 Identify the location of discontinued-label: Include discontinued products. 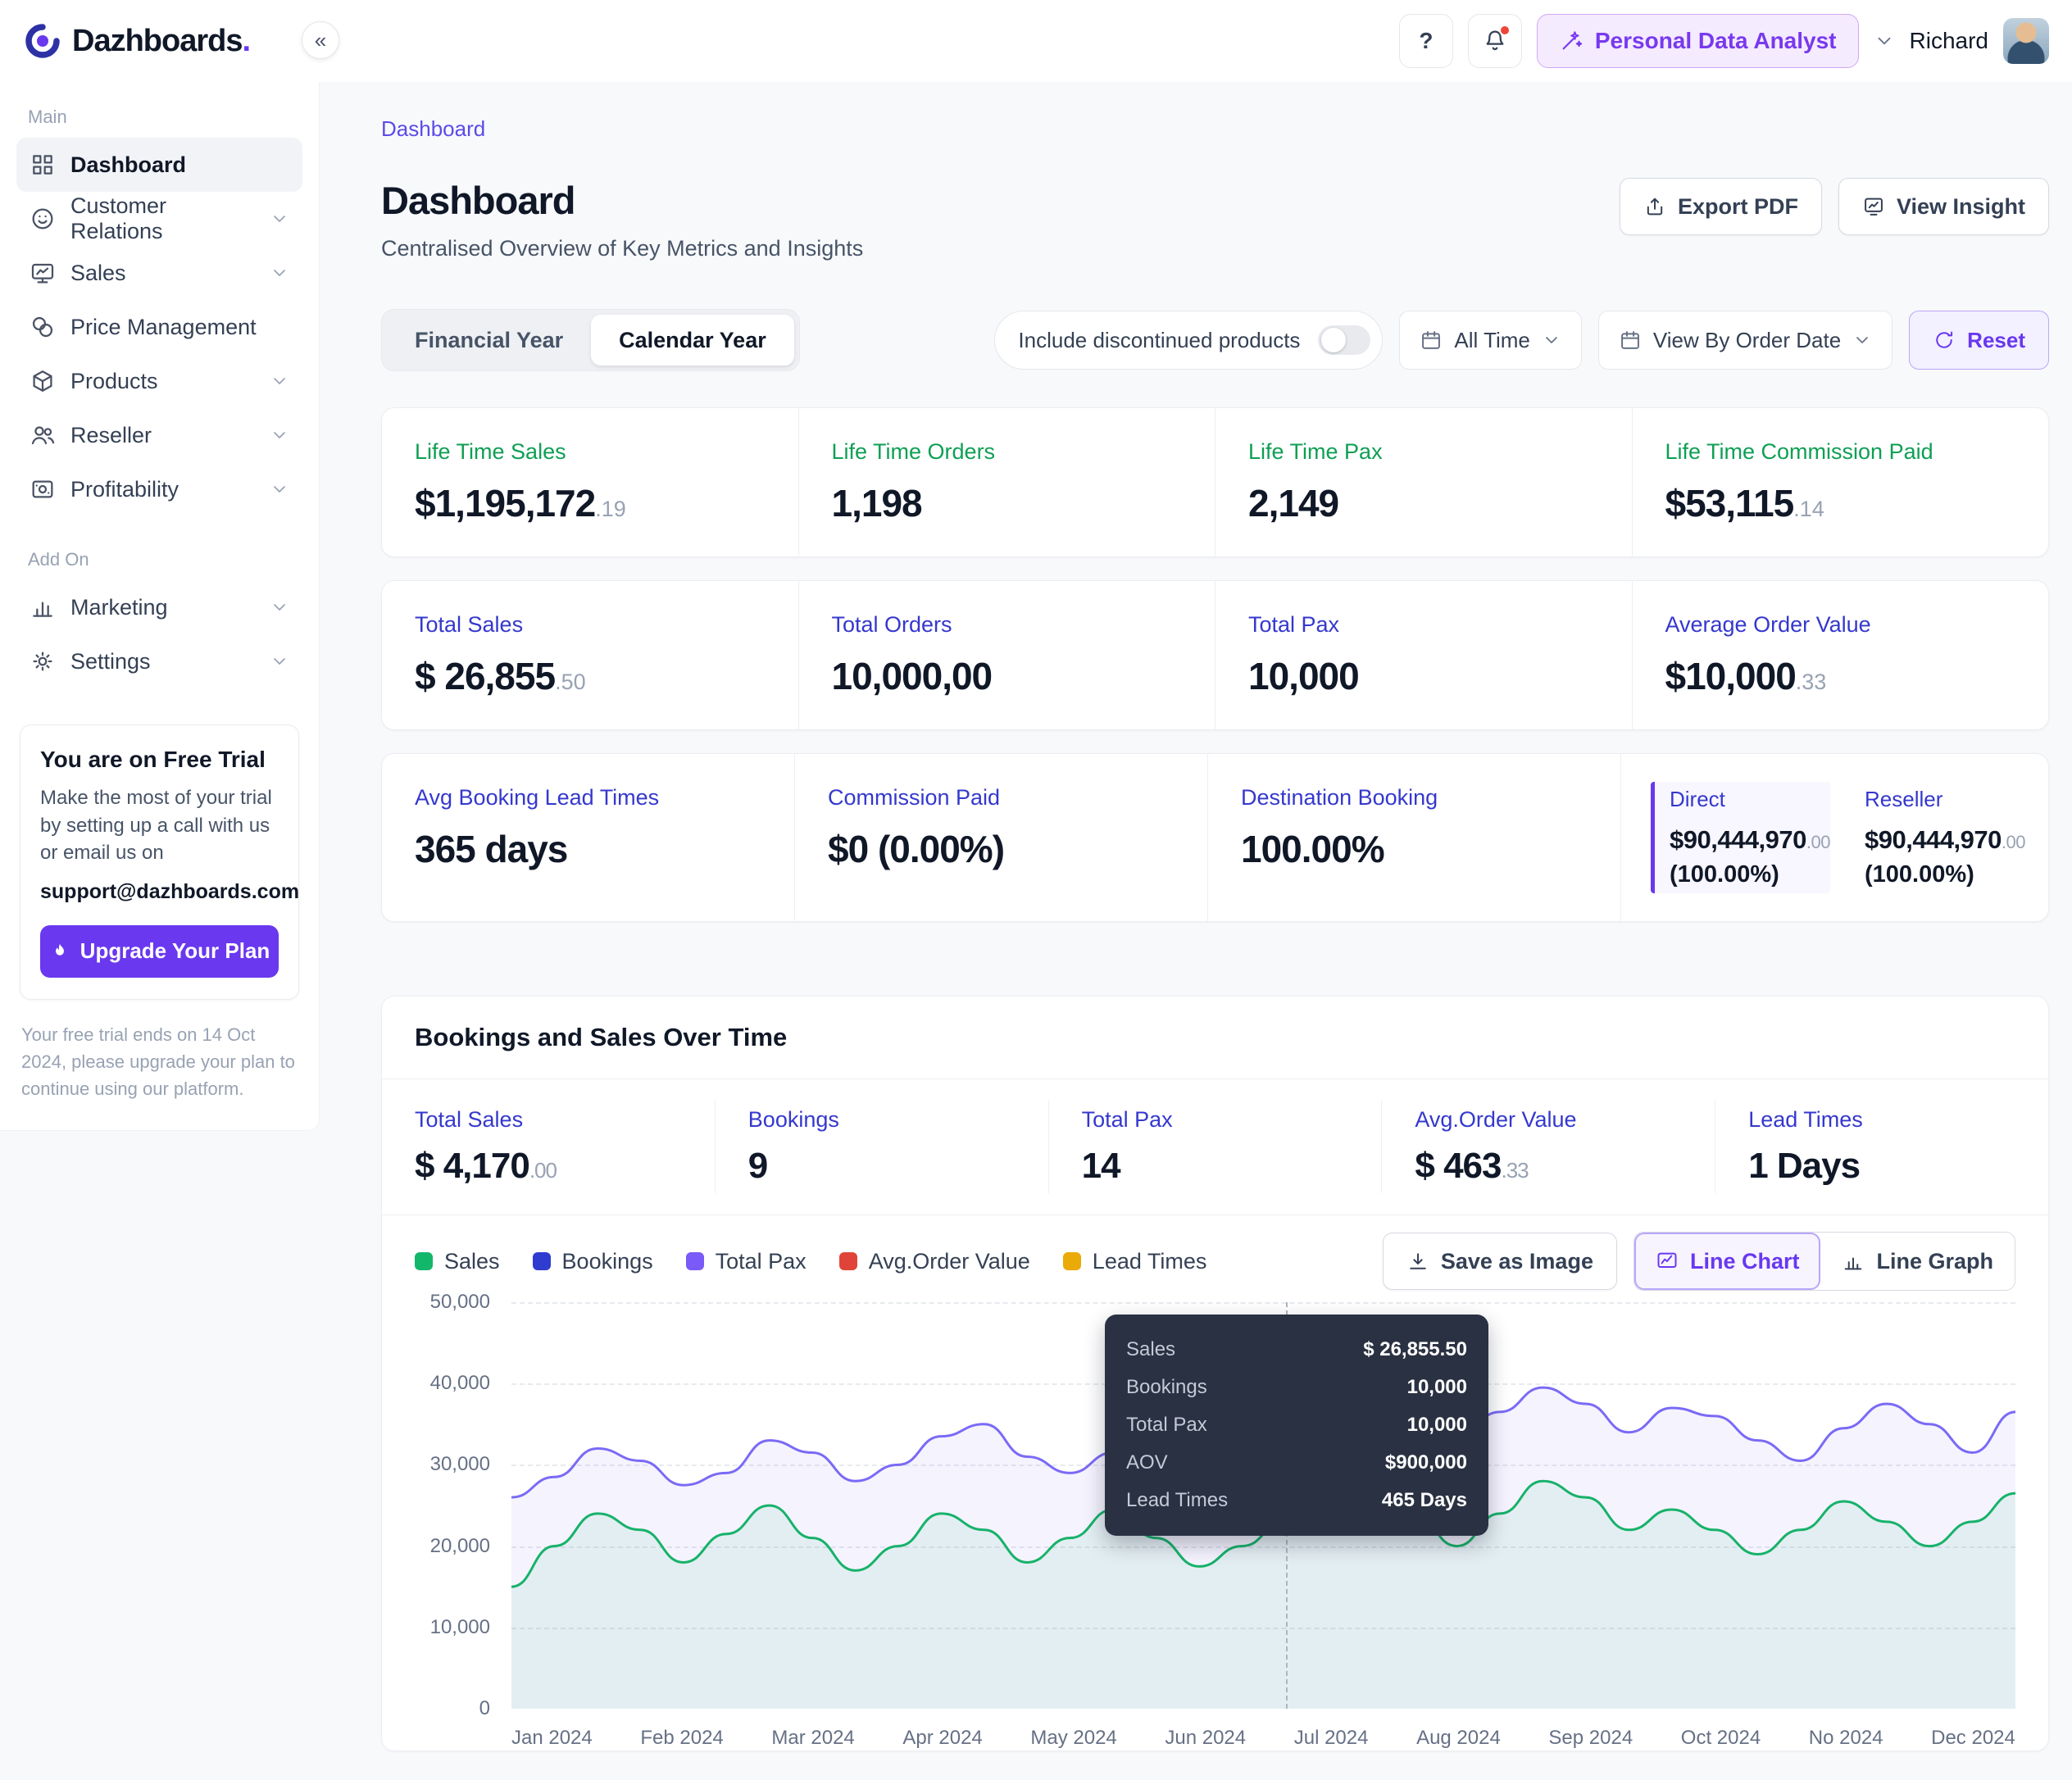
(1160, 339).